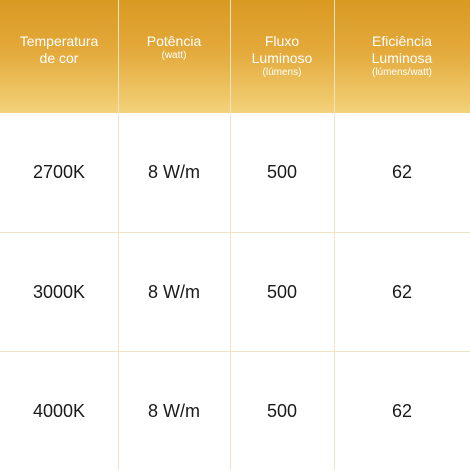 Image resolution: width=470 pixels, height=470 pixels. I want to click on header-unit: (lúmens/watt), so click(401, 72).